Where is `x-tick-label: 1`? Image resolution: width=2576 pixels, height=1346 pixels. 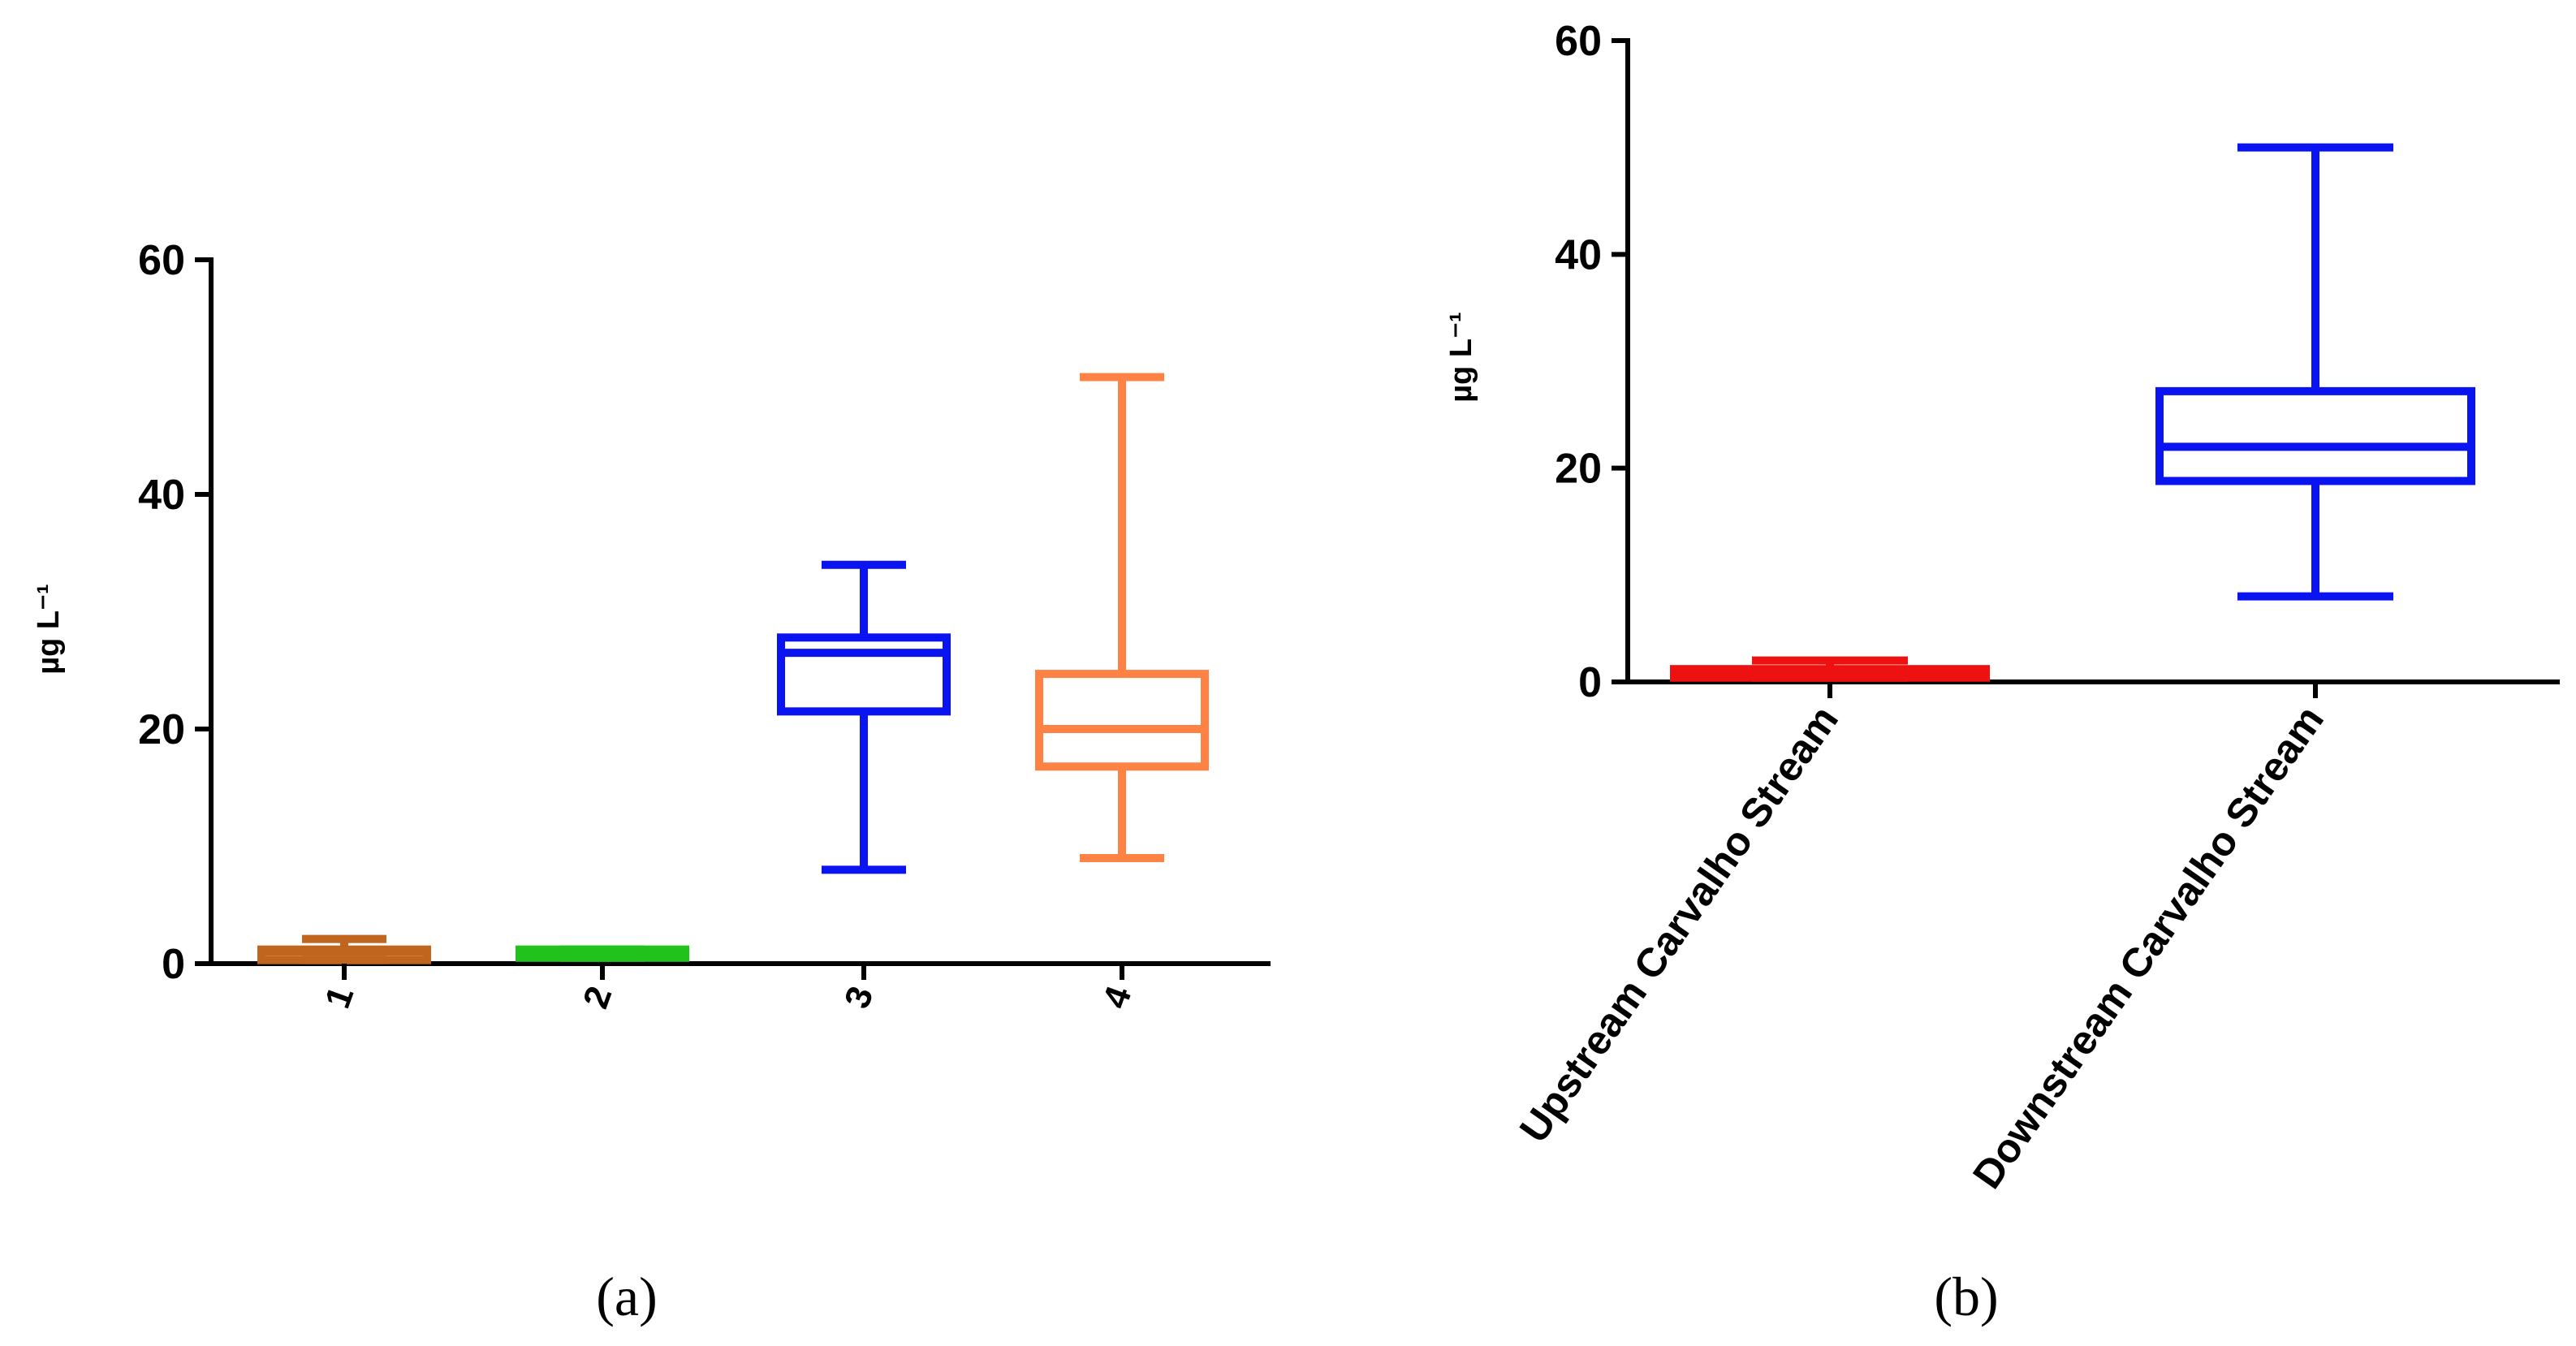
x-tick-label: 1 is located at coordinates (339, 997).